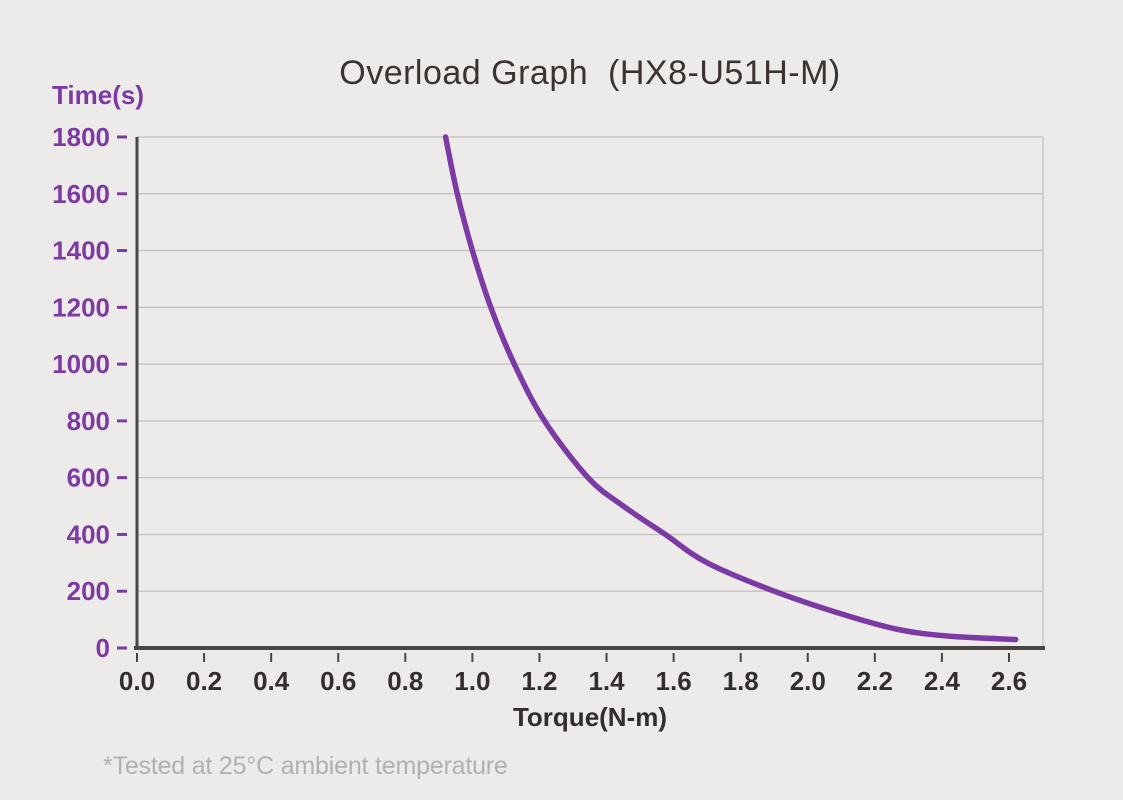 The width and height of the screenshot is (1123, 800). What do you see at coordinates (204, 681) in the screenshot?
I see `x-tick-label: 0.2` at bounding box center [204, 681].